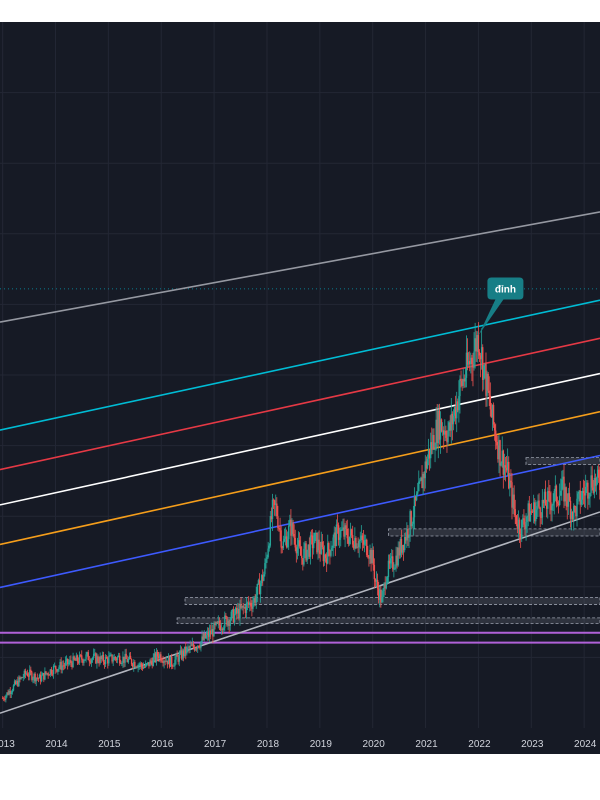 The image size is (600, 800). Describe the element at coordinates (479, 744) in the screenshot. I see `x-tick-label: 2022` at that location.